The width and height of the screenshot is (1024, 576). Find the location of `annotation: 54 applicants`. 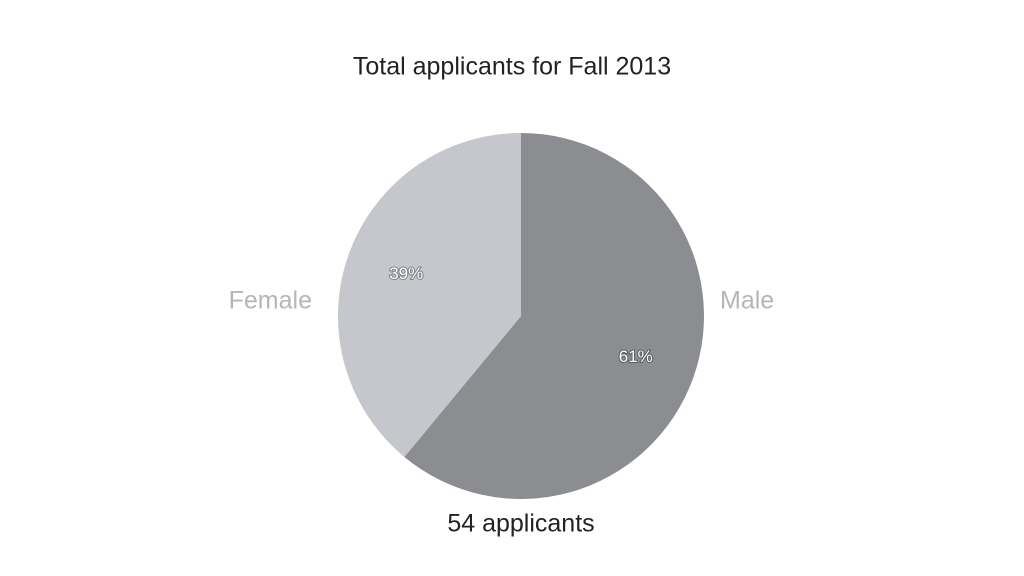

annotation: 54 applicants is located at coordinates (520, 524).